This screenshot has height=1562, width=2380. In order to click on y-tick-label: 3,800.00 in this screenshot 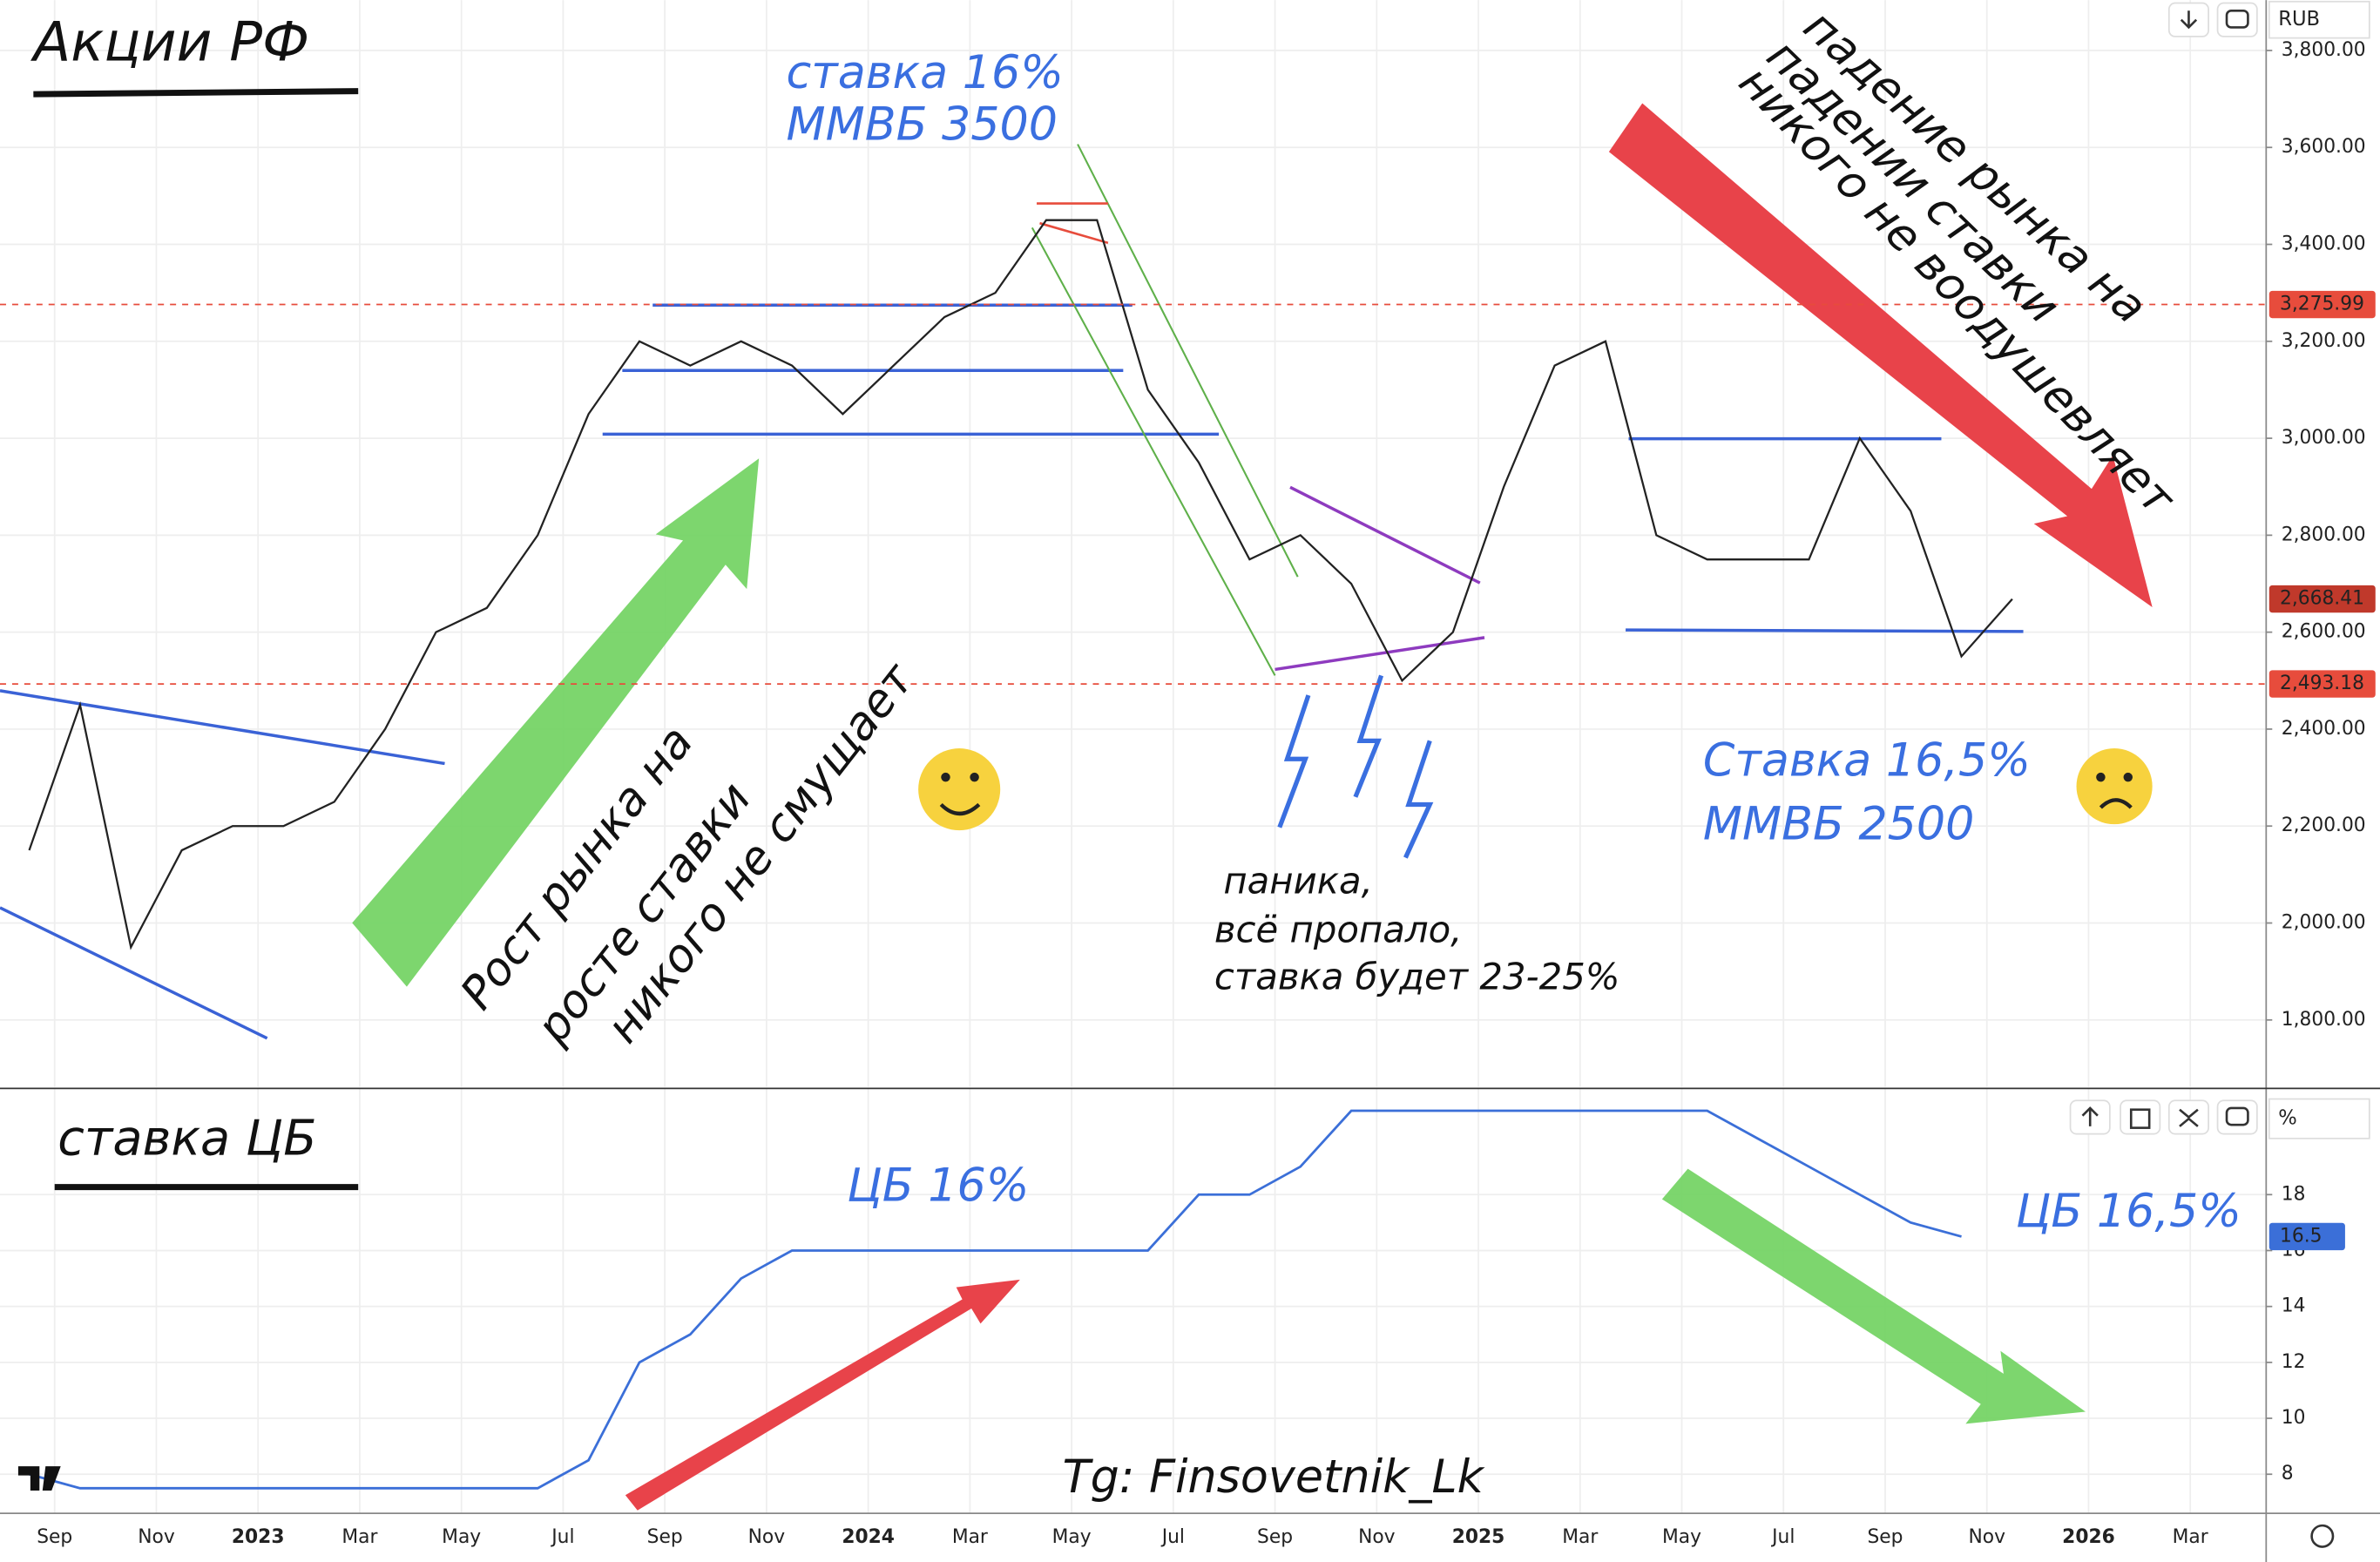, I will do `click(2324, 50)`.